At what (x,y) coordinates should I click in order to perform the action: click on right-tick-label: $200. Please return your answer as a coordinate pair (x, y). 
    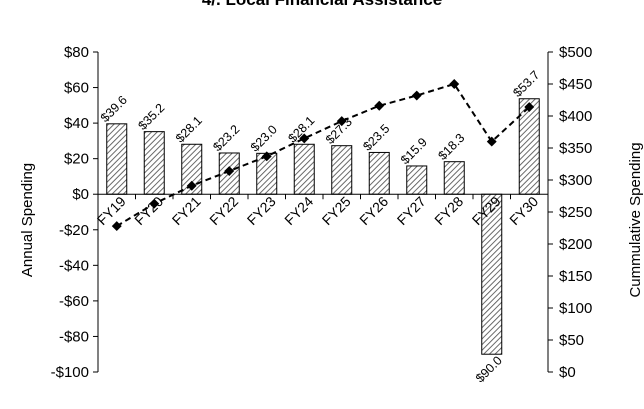
    Looking at the image, I should click on (575, 244).